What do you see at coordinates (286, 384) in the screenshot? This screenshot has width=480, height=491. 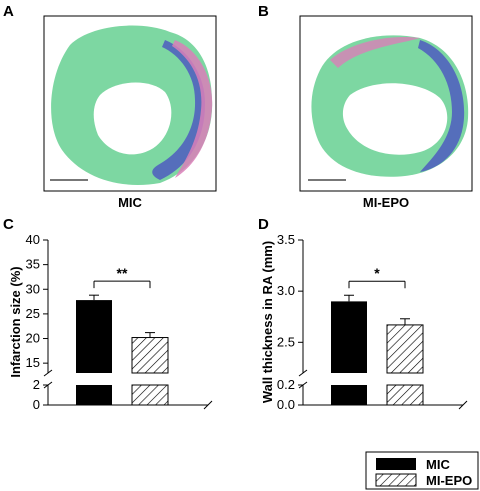 I see `y-tick-label: 0.2` at bounding box center [286, 384].